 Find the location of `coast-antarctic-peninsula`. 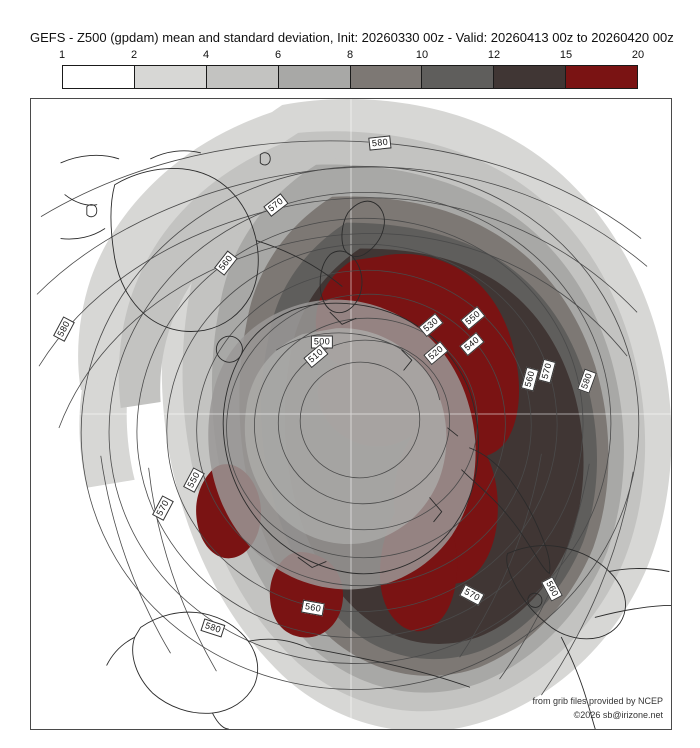

coast-antarctic-peninsula is located at coordinates (506, 510).